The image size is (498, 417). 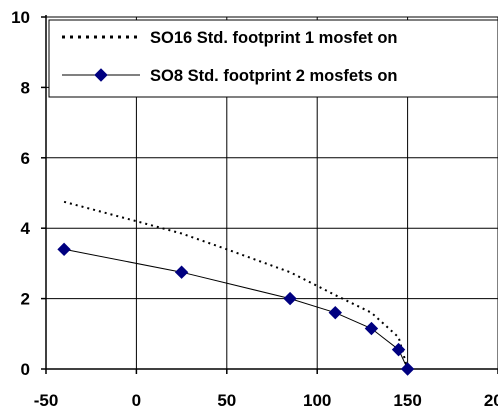 What do you see at coordinates (26, 228) in the screenshot?
I see `y-tick-label: 4` at bounding box center [26, 228].